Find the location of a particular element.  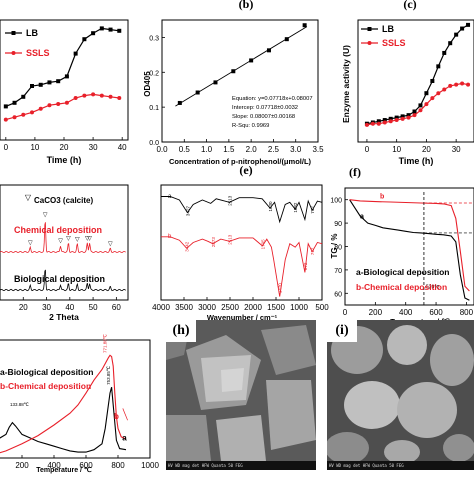

peak-label-a: 1082 is located at coordinates (295, 207).